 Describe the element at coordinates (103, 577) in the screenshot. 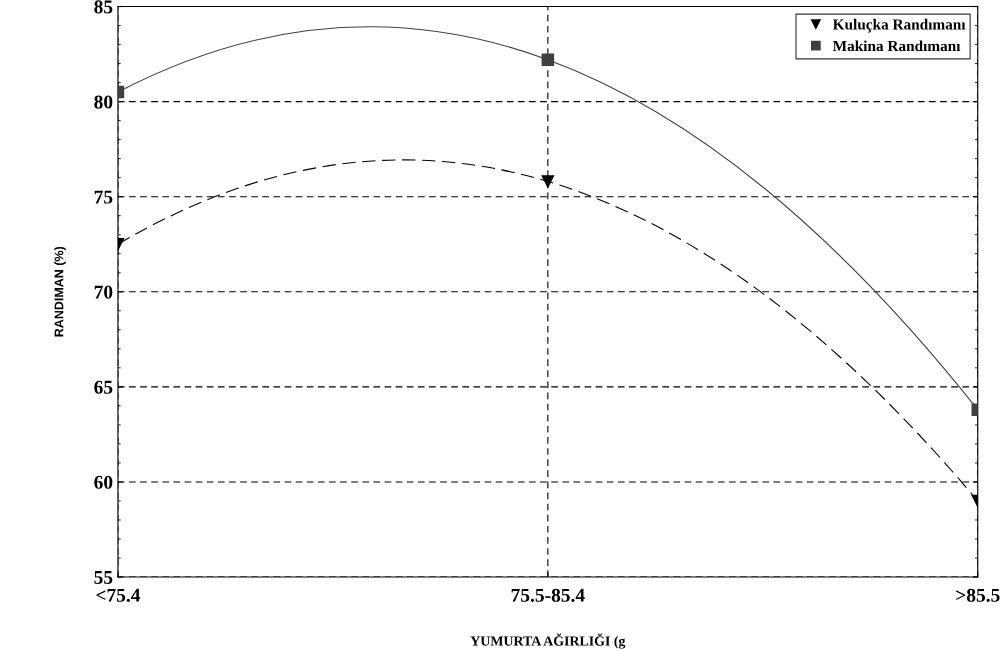

I see `y-tick-label: 55` at that location.